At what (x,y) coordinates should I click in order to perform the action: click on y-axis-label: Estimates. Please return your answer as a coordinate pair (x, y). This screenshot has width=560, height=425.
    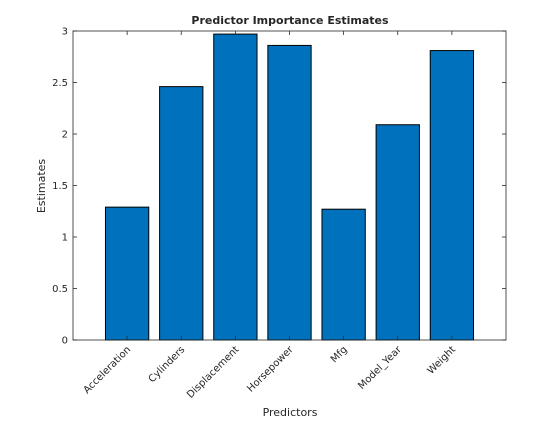
    Looking at the image, I should click on (41, 186).